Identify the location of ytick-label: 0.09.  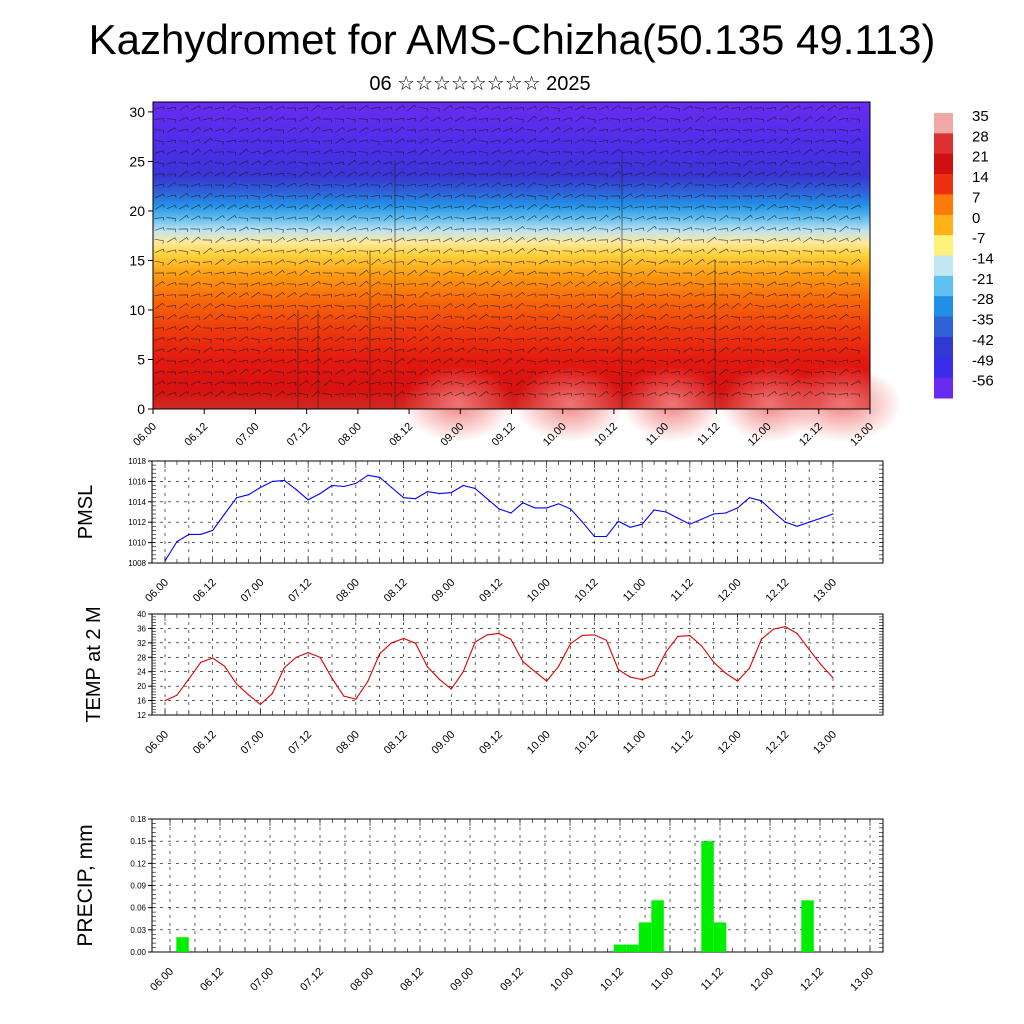
(138, 886).